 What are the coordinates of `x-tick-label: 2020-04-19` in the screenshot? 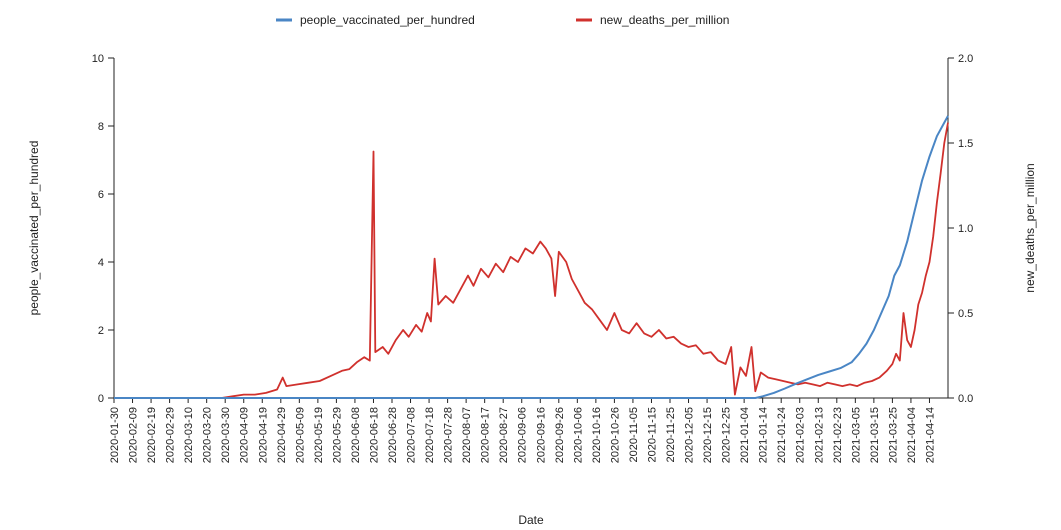 It's located at (263, 435).